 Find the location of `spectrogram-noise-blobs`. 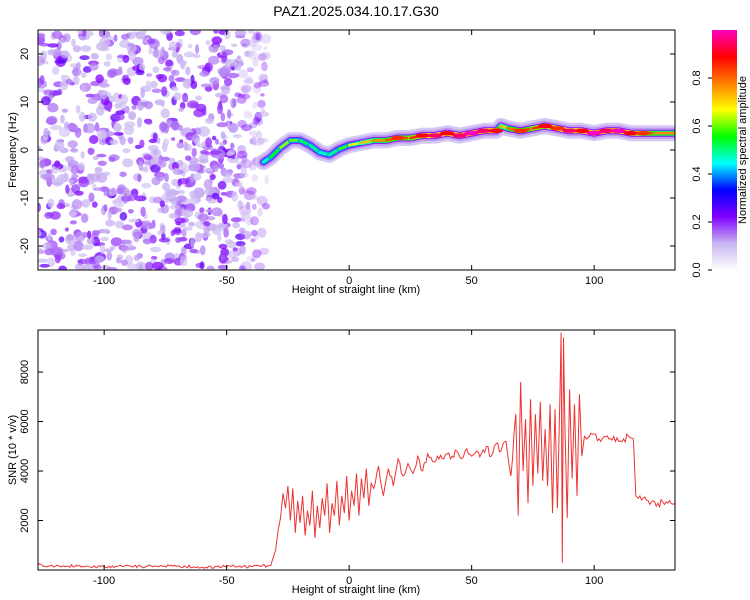

spectrogram-noise-blobs is located at coordinates (155, 150).